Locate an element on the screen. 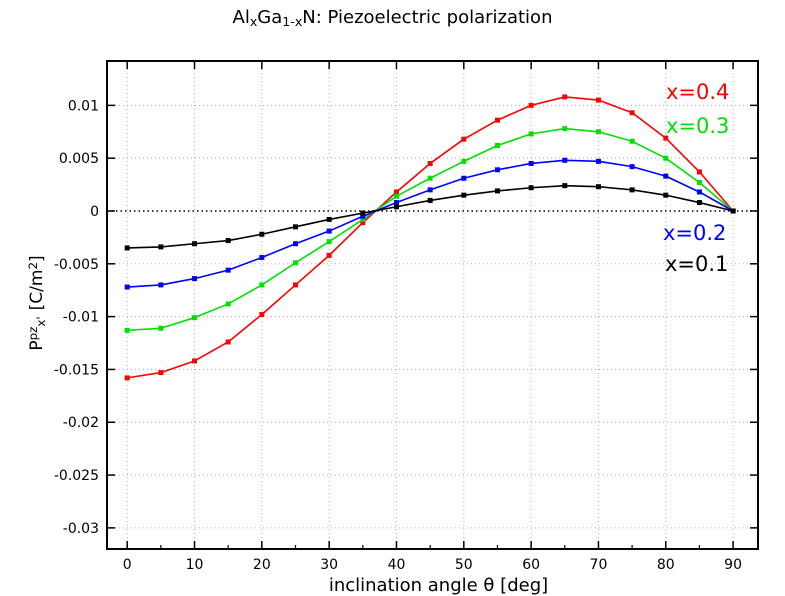  x-tick-label: 40 is located at coordinates (397, 565).